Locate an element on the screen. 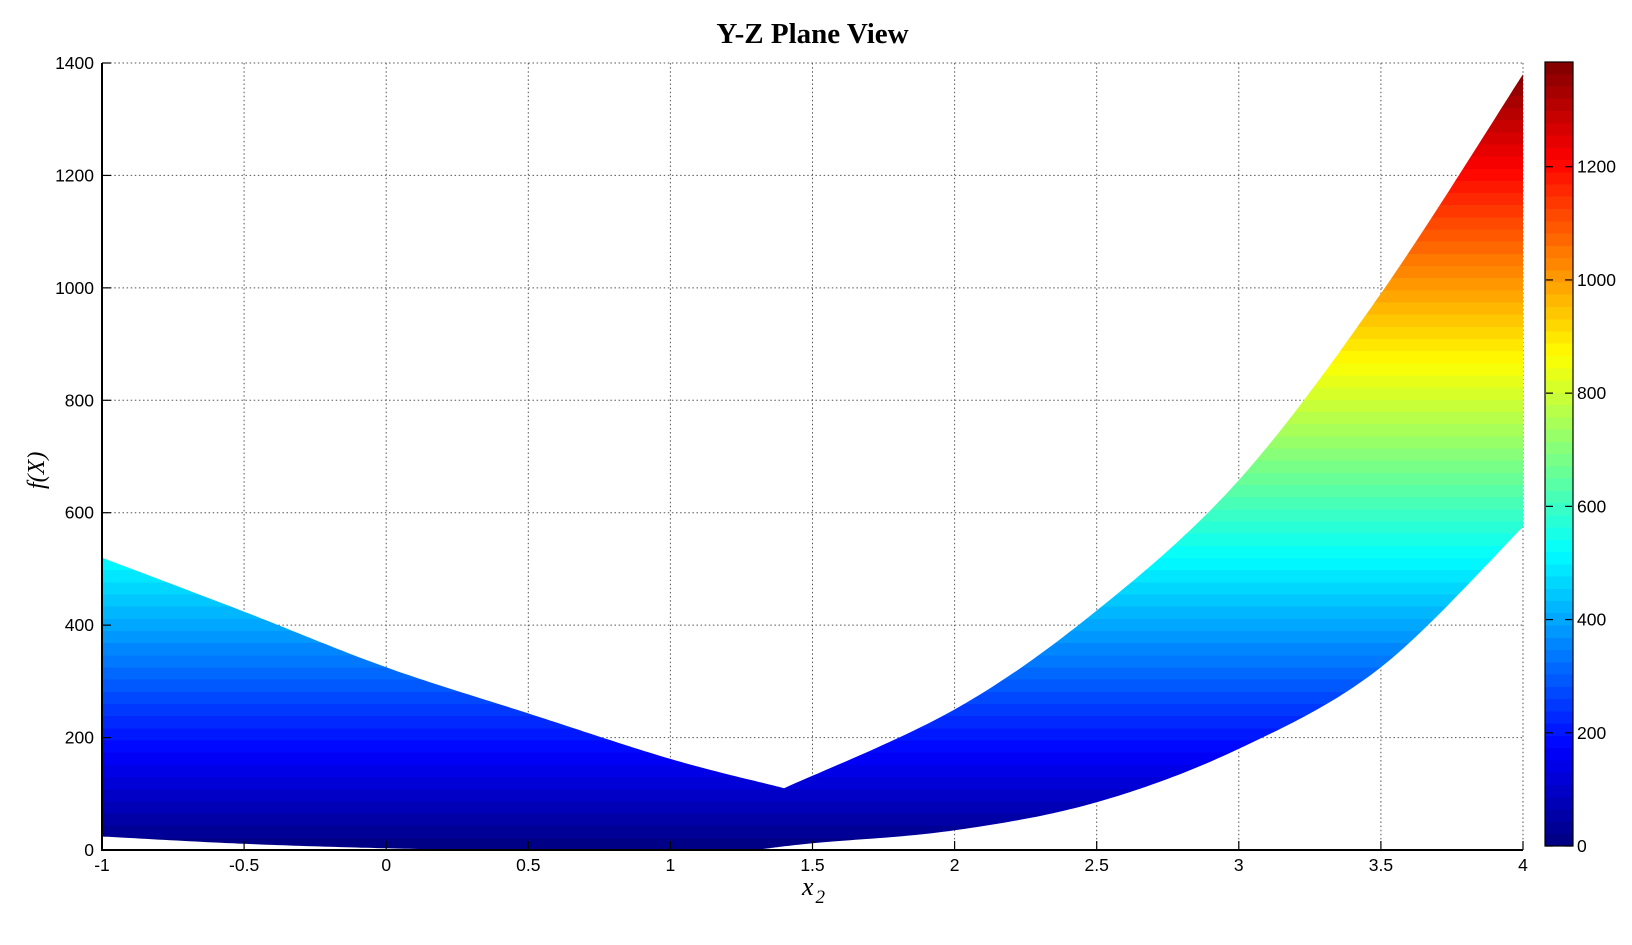  colorbar-tick-label: 600 is located at coordinates (1591, 506).